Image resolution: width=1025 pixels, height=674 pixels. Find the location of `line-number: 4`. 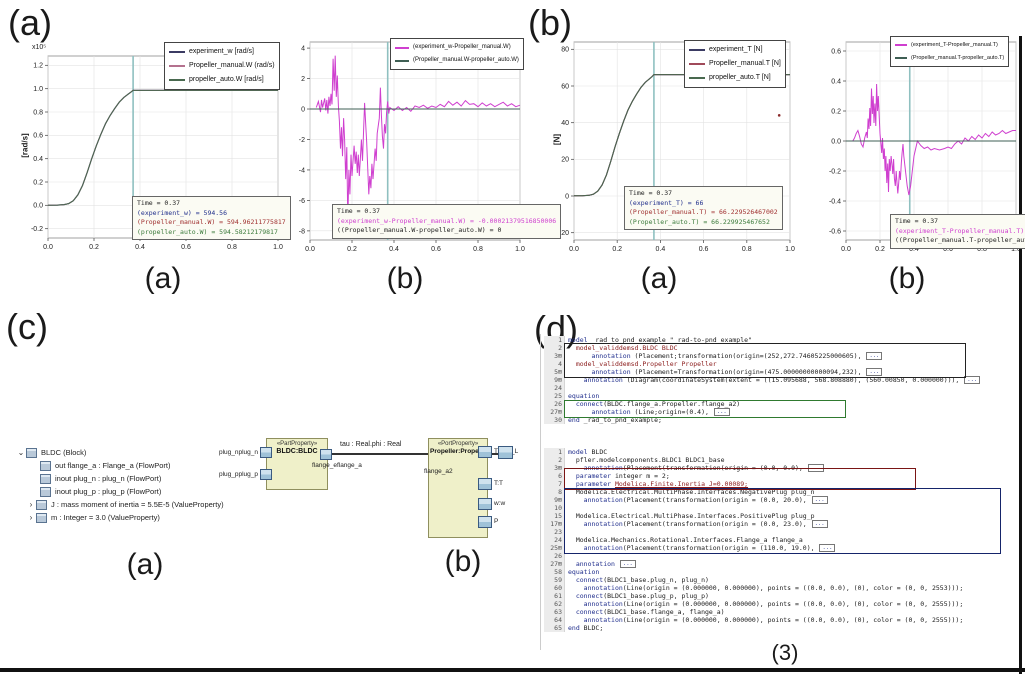

line-number: 4 is located at coordinates (554, 364).